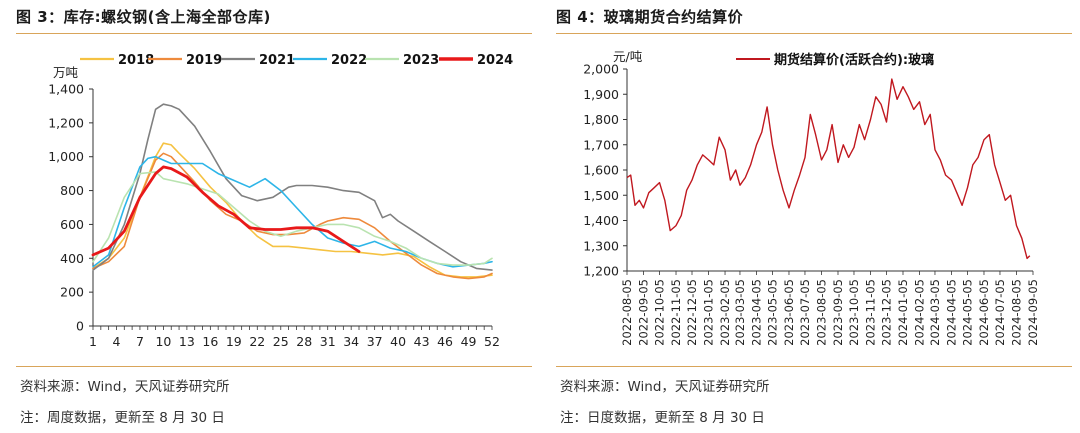  I want to click on x-tick-label: 2023-02-05, so click(725, 312).